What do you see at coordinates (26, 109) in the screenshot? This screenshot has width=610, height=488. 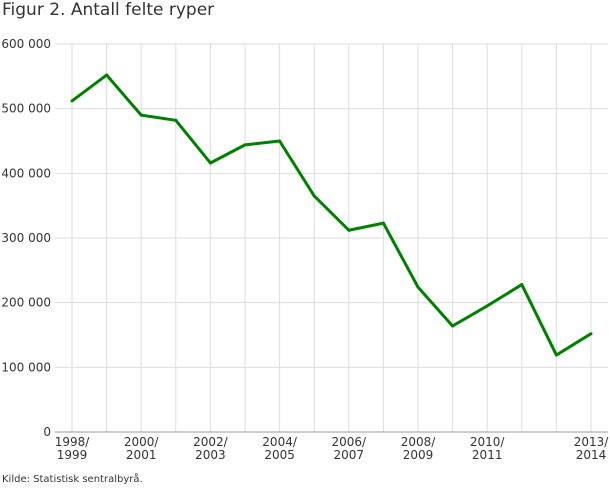 I see `y-tick-label: 500 000` at bounding box center [26, 109].